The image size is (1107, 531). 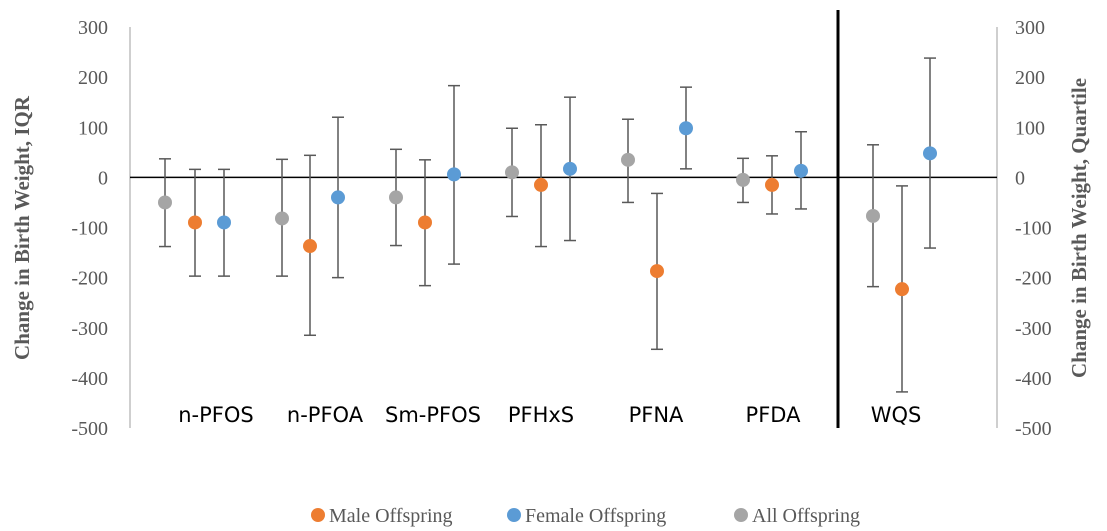 I want to click on category-label: n-PFOA, so click(x=325, y=415).